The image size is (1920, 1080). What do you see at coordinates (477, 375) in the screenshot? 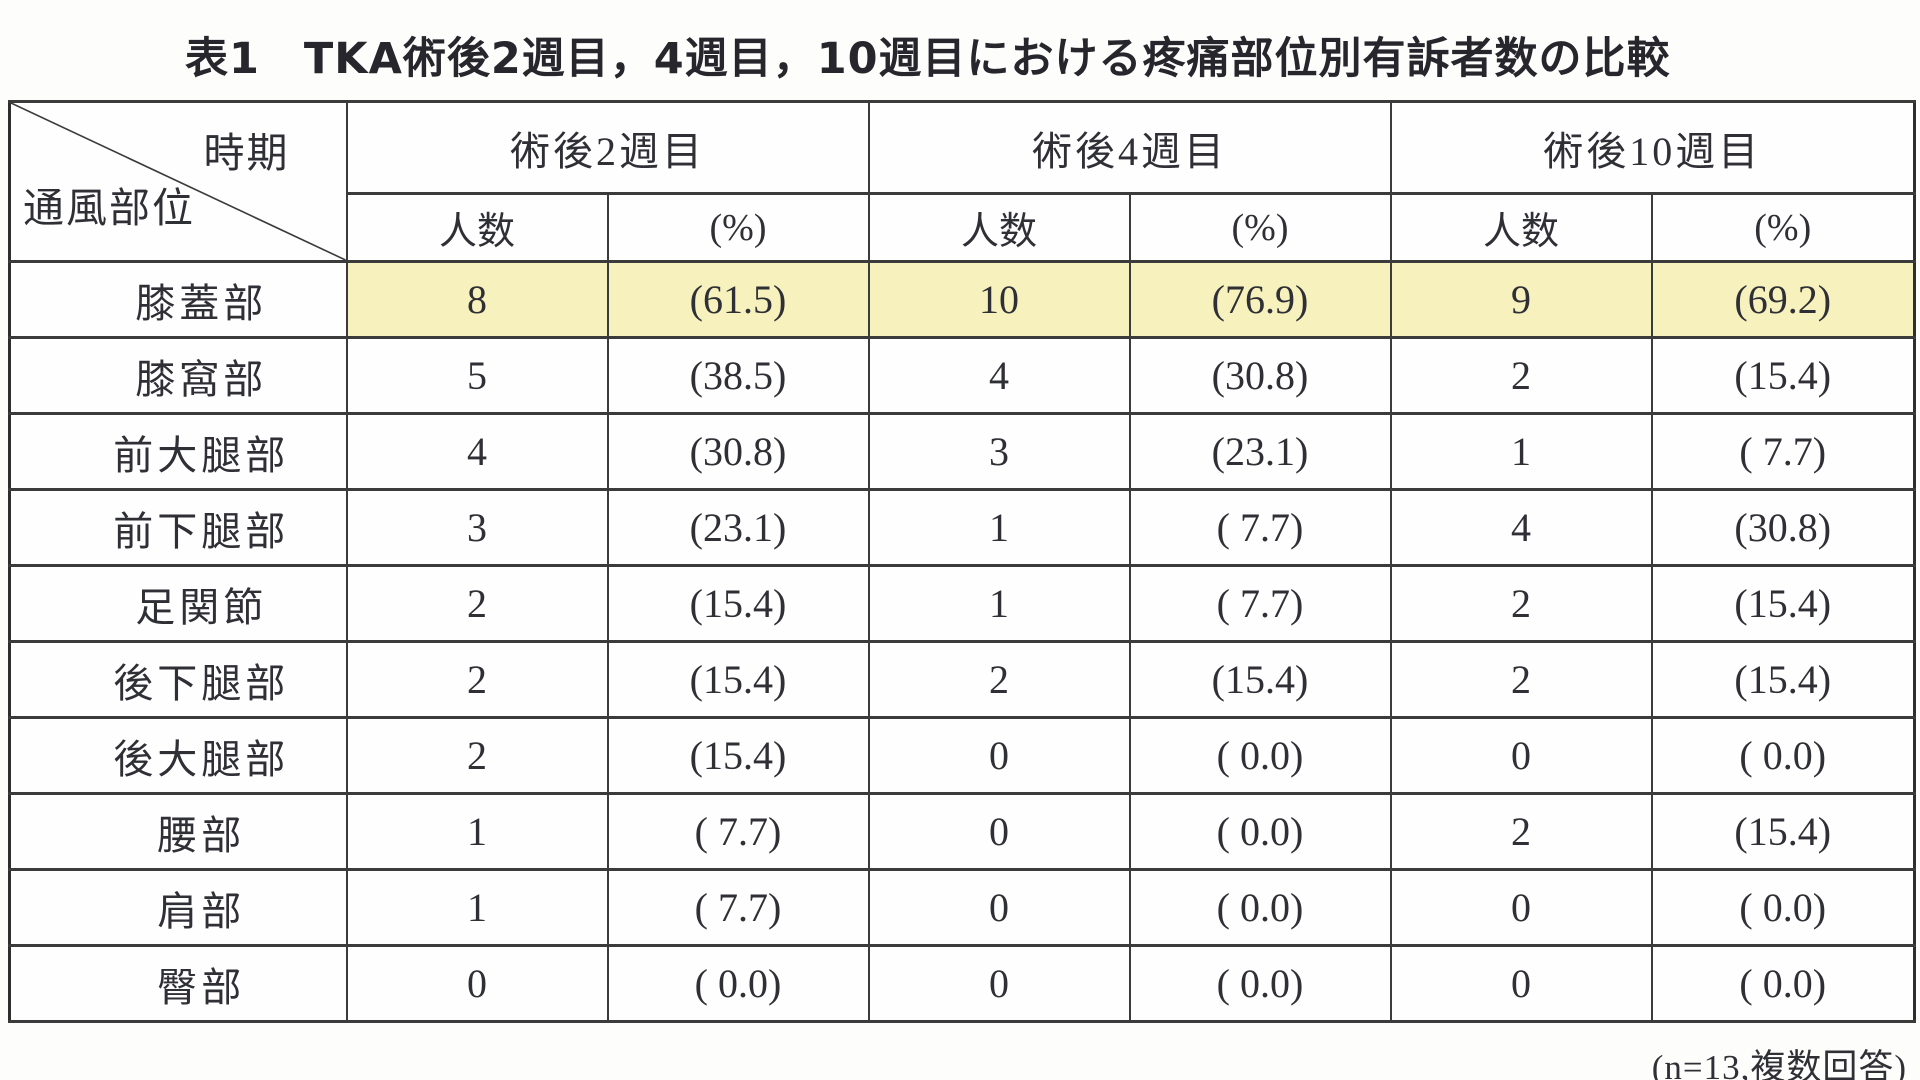
I see `value-cell: 5` at bounding box center [477, 375].